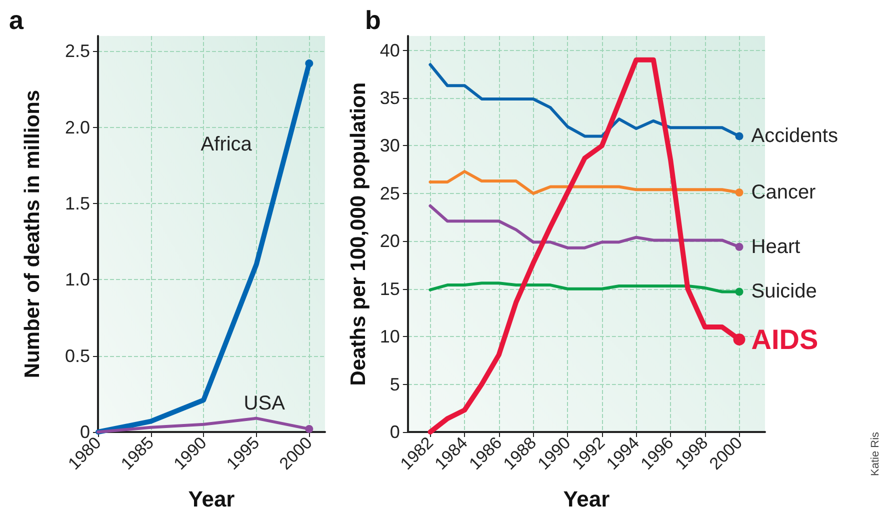 Image resolution: width=883 pixels, height=516 pixels. What do you see at coordinates (784, 291) in the screenshot?
I see `series-label: Suicide` at bounding box center [784, 291].